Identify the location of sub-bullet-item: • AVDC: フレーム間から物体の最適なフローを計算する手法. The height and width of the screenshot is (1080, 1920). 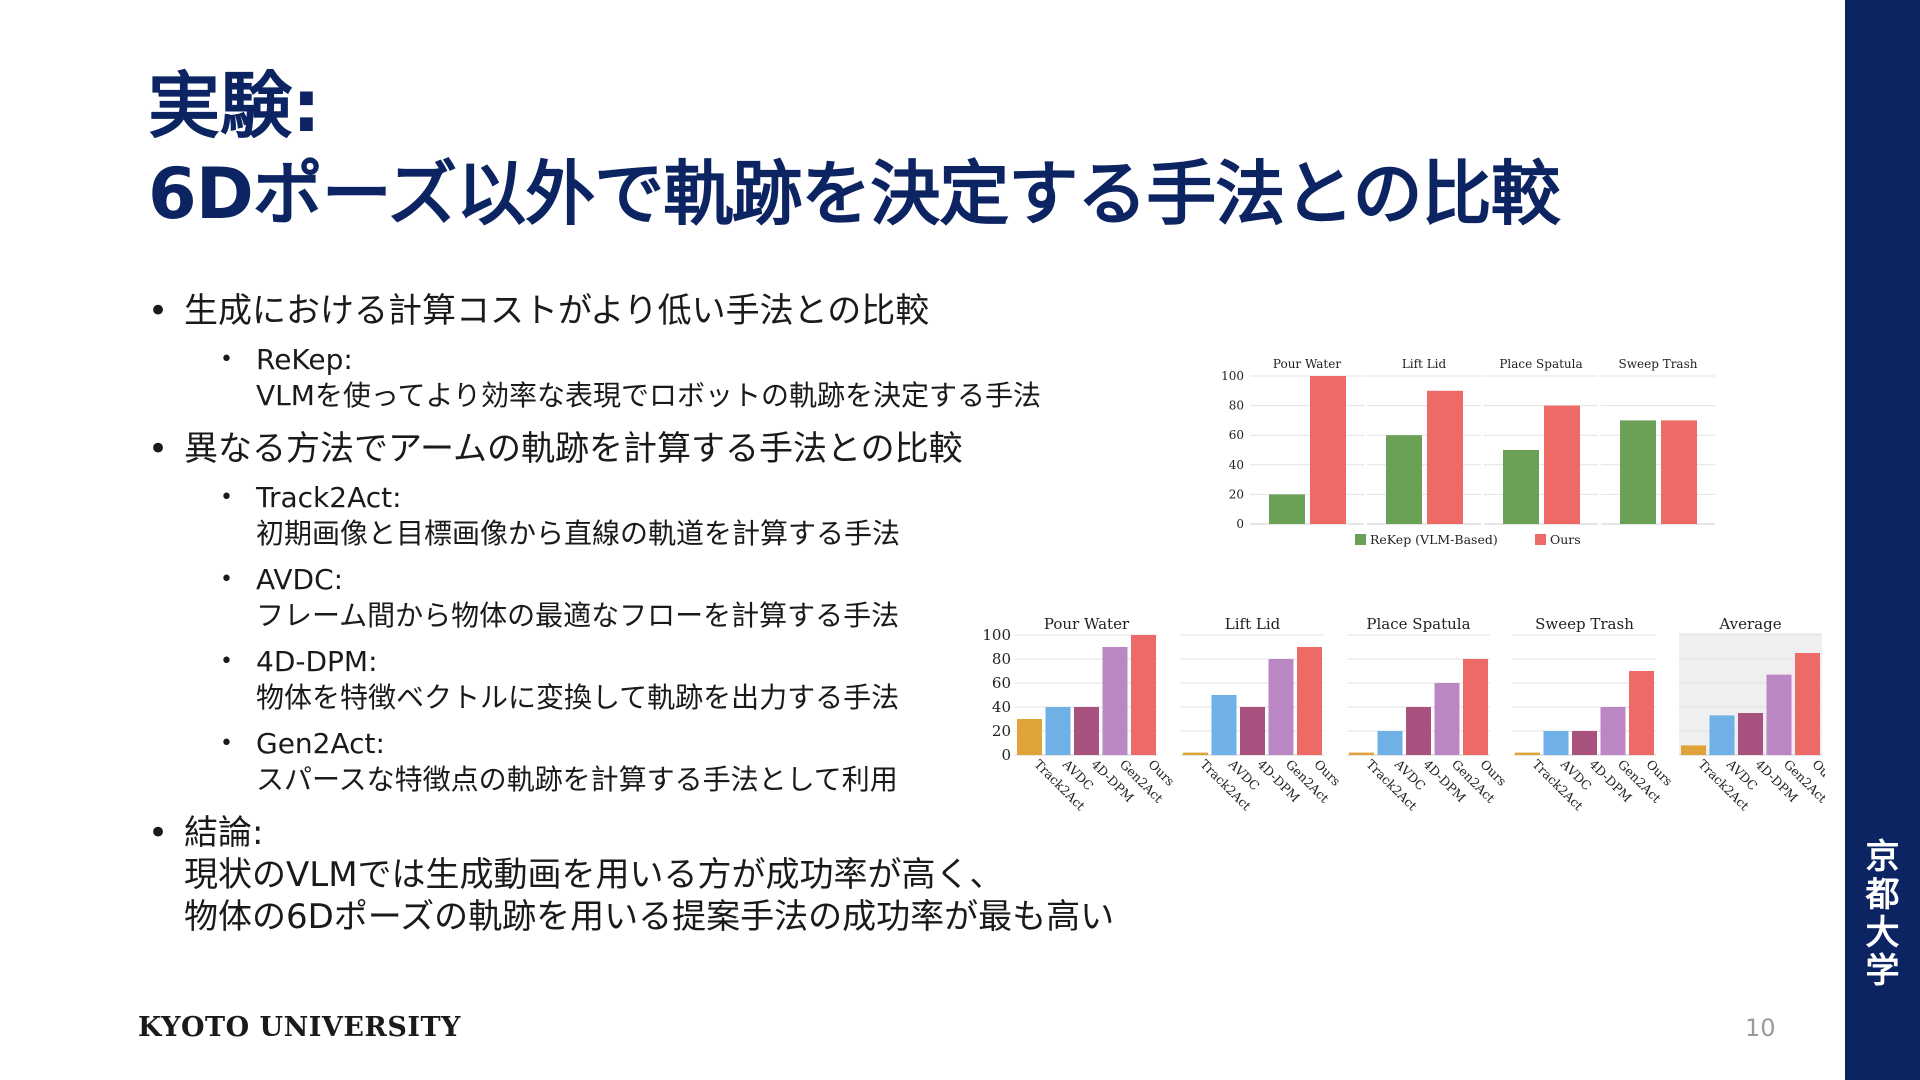
(678, 598).